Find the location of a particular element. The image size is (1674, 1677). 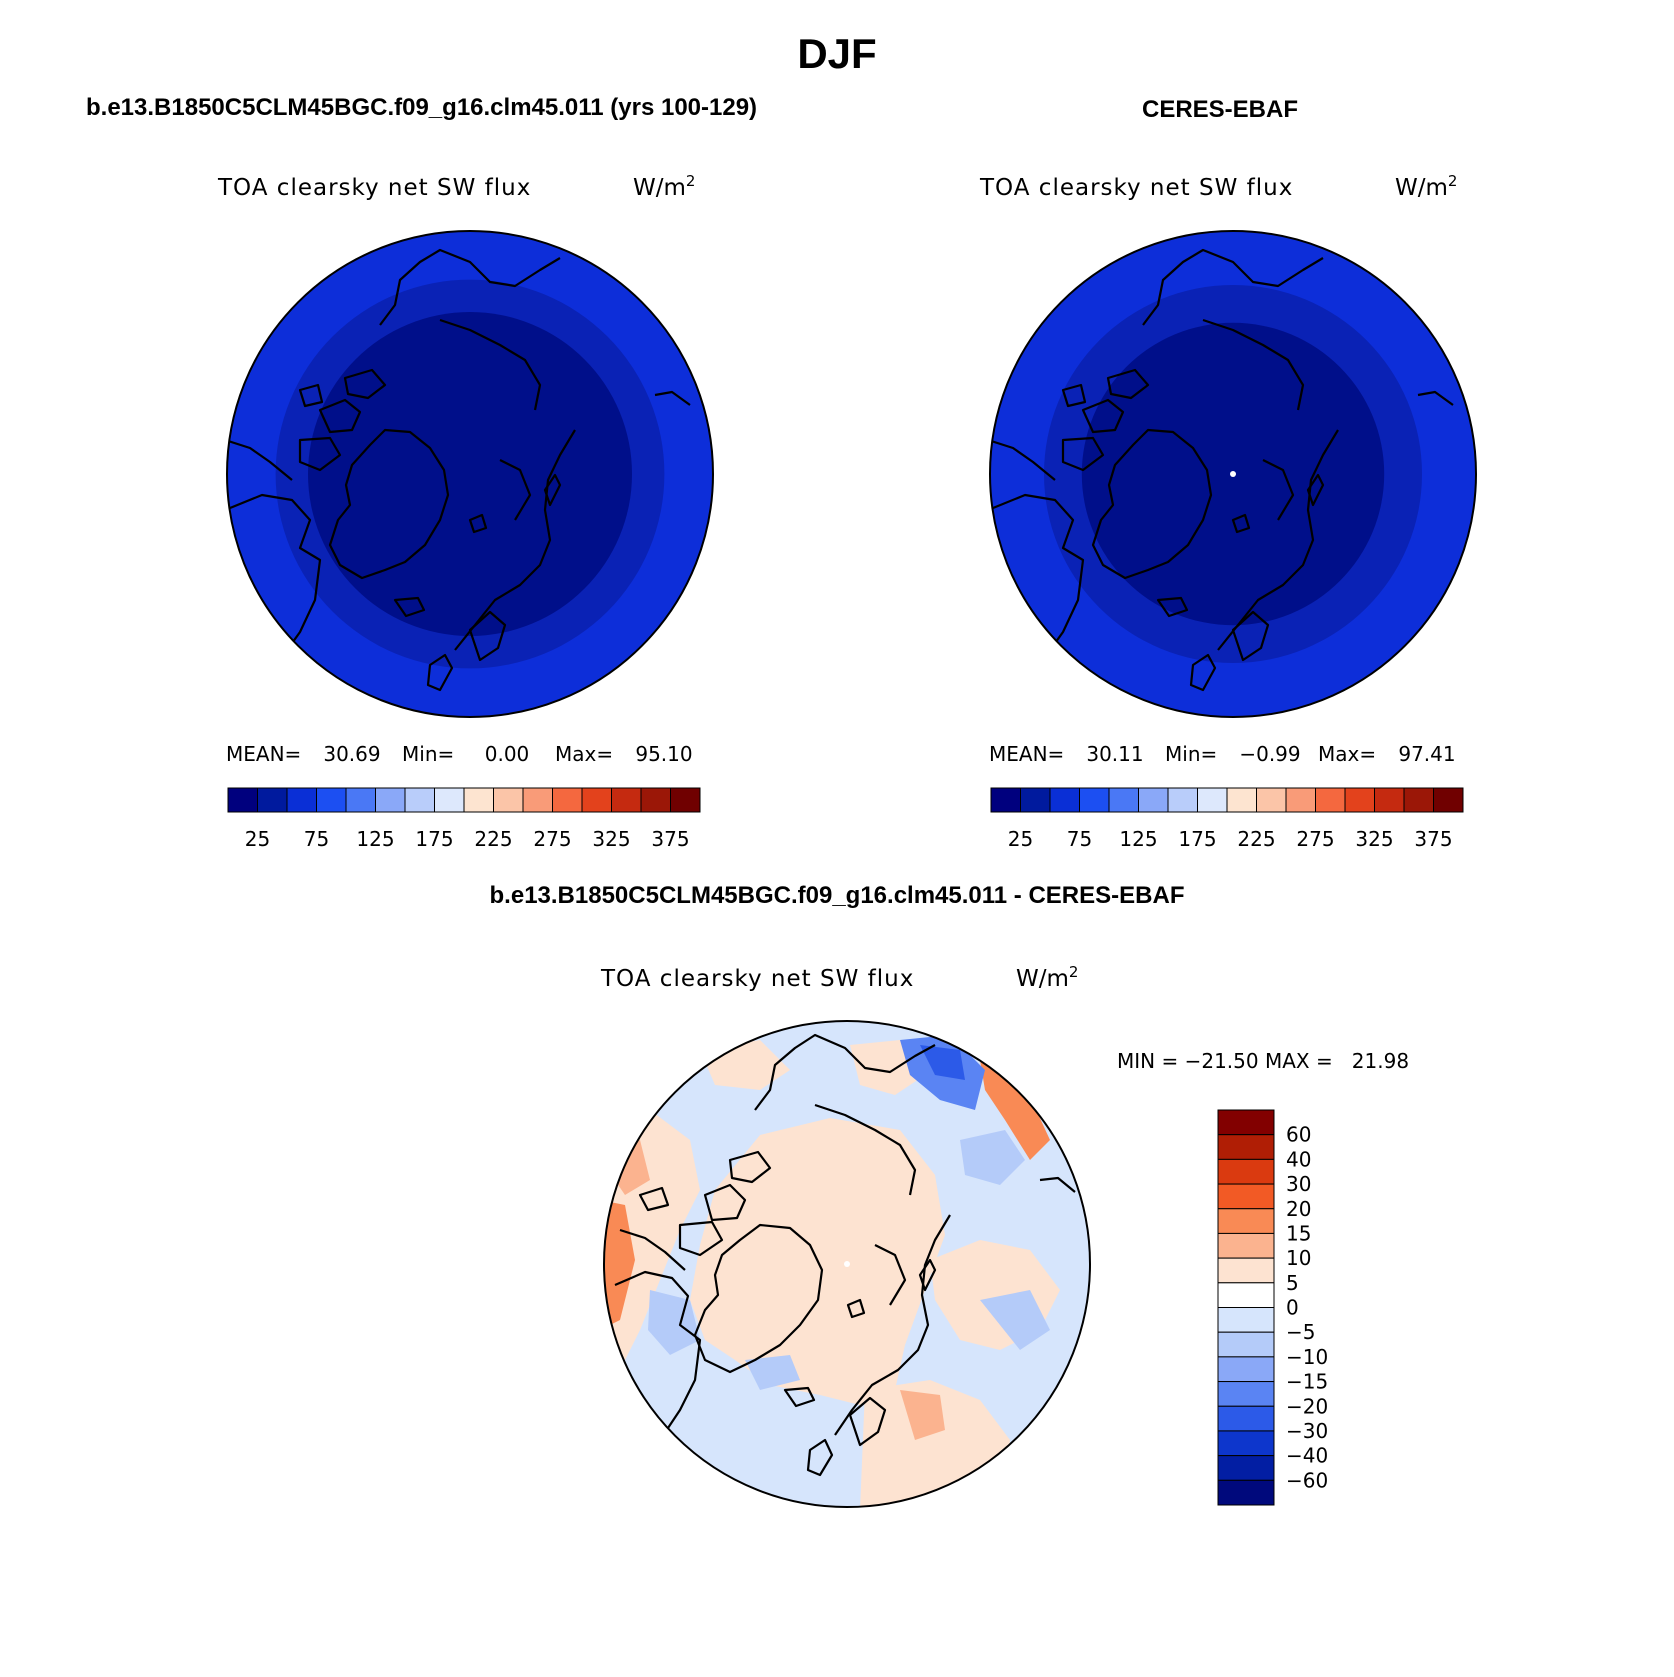

obs-colorbar: 25 75 125 175 225 275 325 375 is located at coordinates (1227, 819).